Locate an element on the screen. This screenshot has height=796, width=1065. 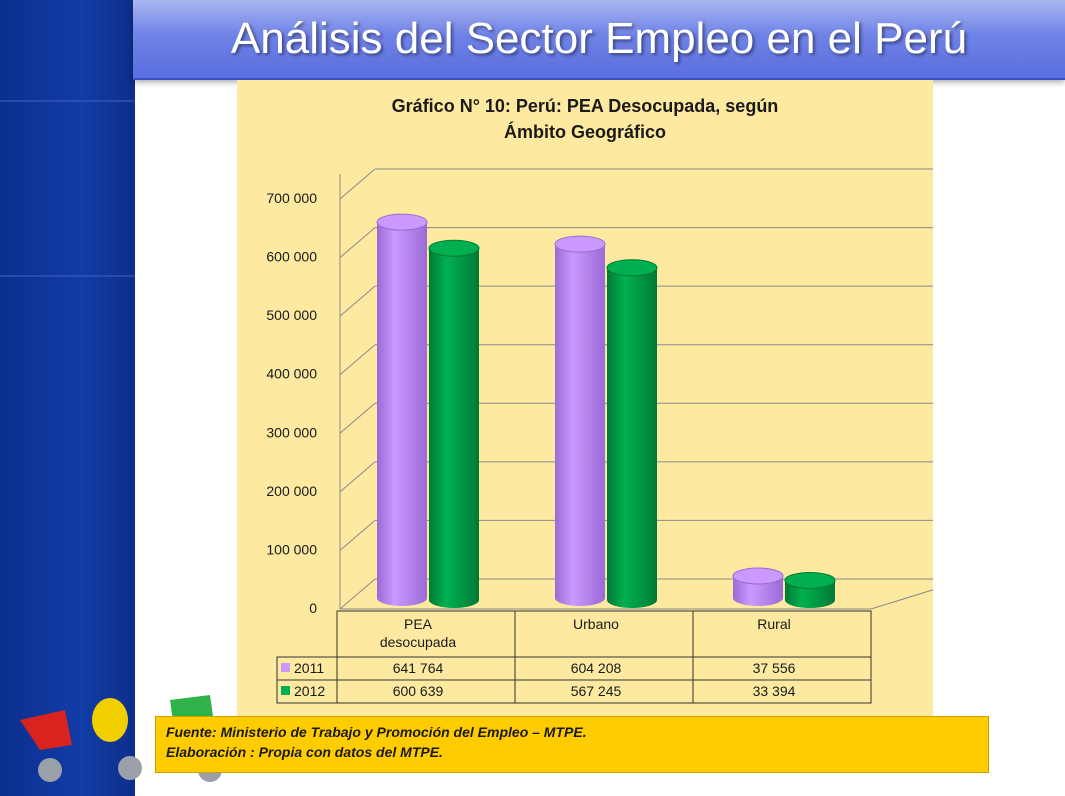
y-tick-label: 500 000 is located at coordinates (291, 315).